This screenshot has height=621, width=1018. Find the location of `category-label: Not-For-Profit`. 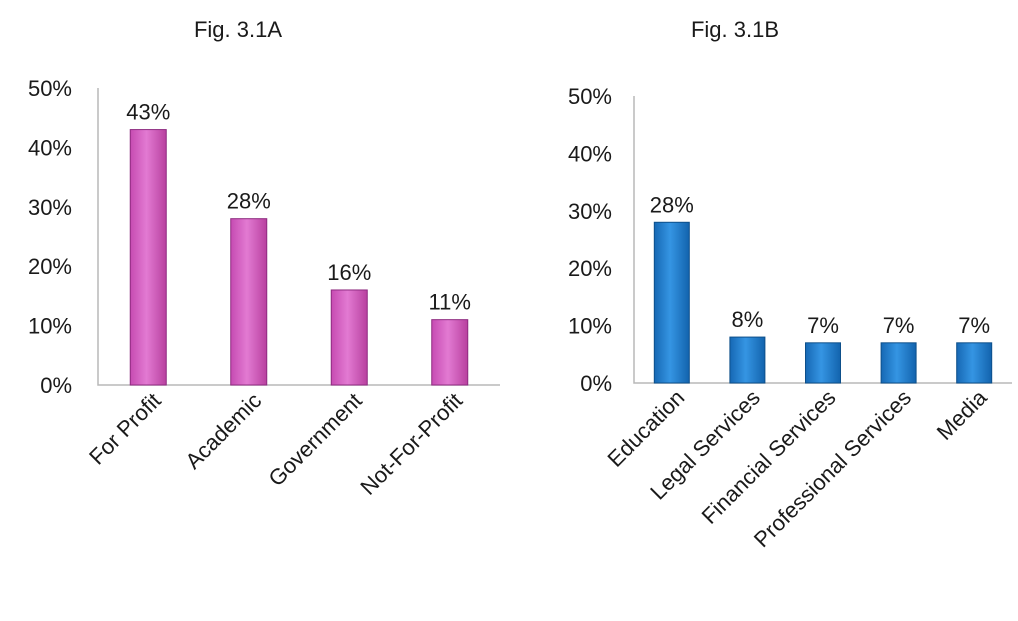

category-label: Not-For-Profit is located at coordinates (411, 444).